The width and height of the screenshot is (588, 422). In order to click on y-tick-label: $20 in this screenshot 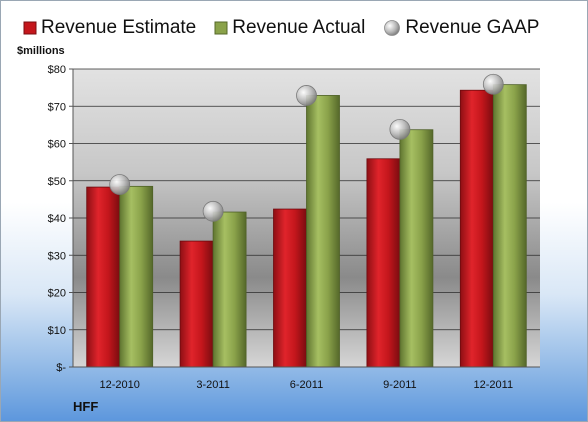, I will do `click(57, 294)`.